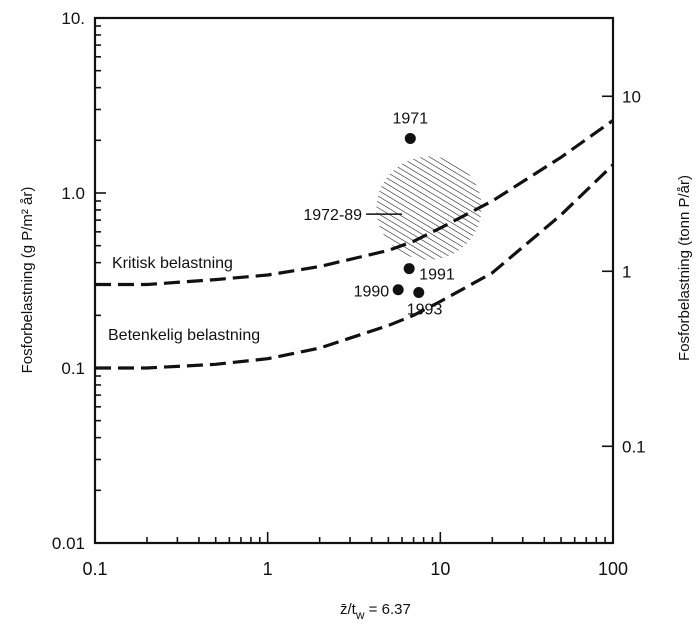 The width and height of the screenshot is (698, 625). Describe the element at coordinates (398, 290) in the screenshot. I see `data-point-1990` at that location.